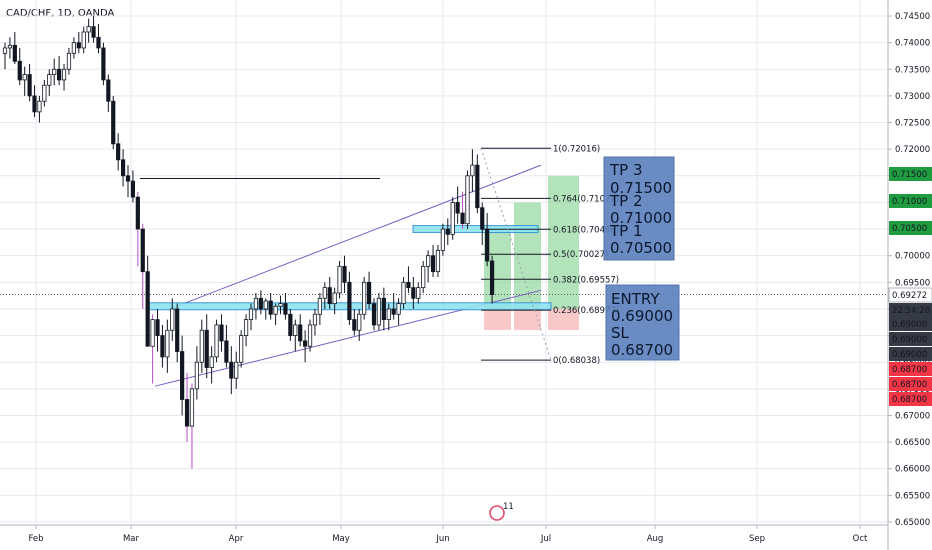  What do you see at coordinates (642, 350) in the screenshot?
I see `entry-text: 0.68700` at bounding box center [642, 350].